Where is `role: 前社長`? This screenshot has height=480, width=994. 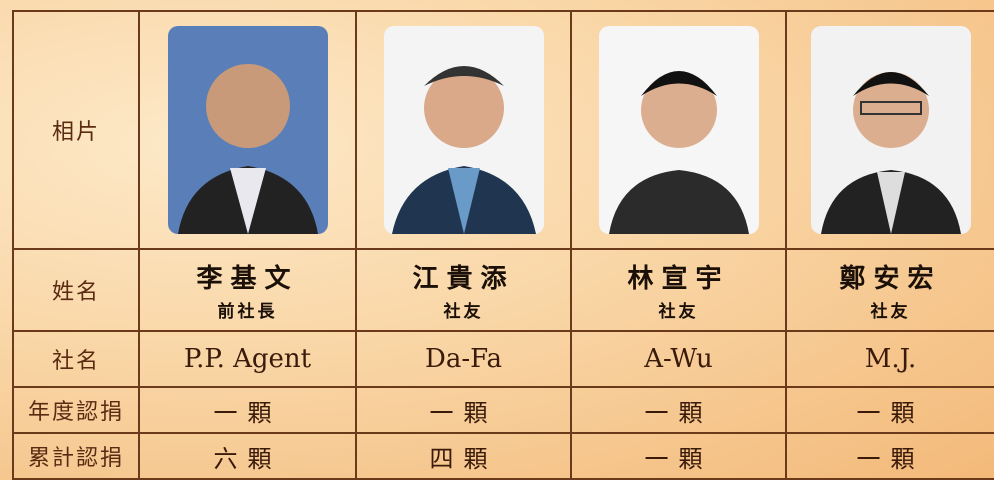 role: 前社長 is located at coordinates (247, 312).